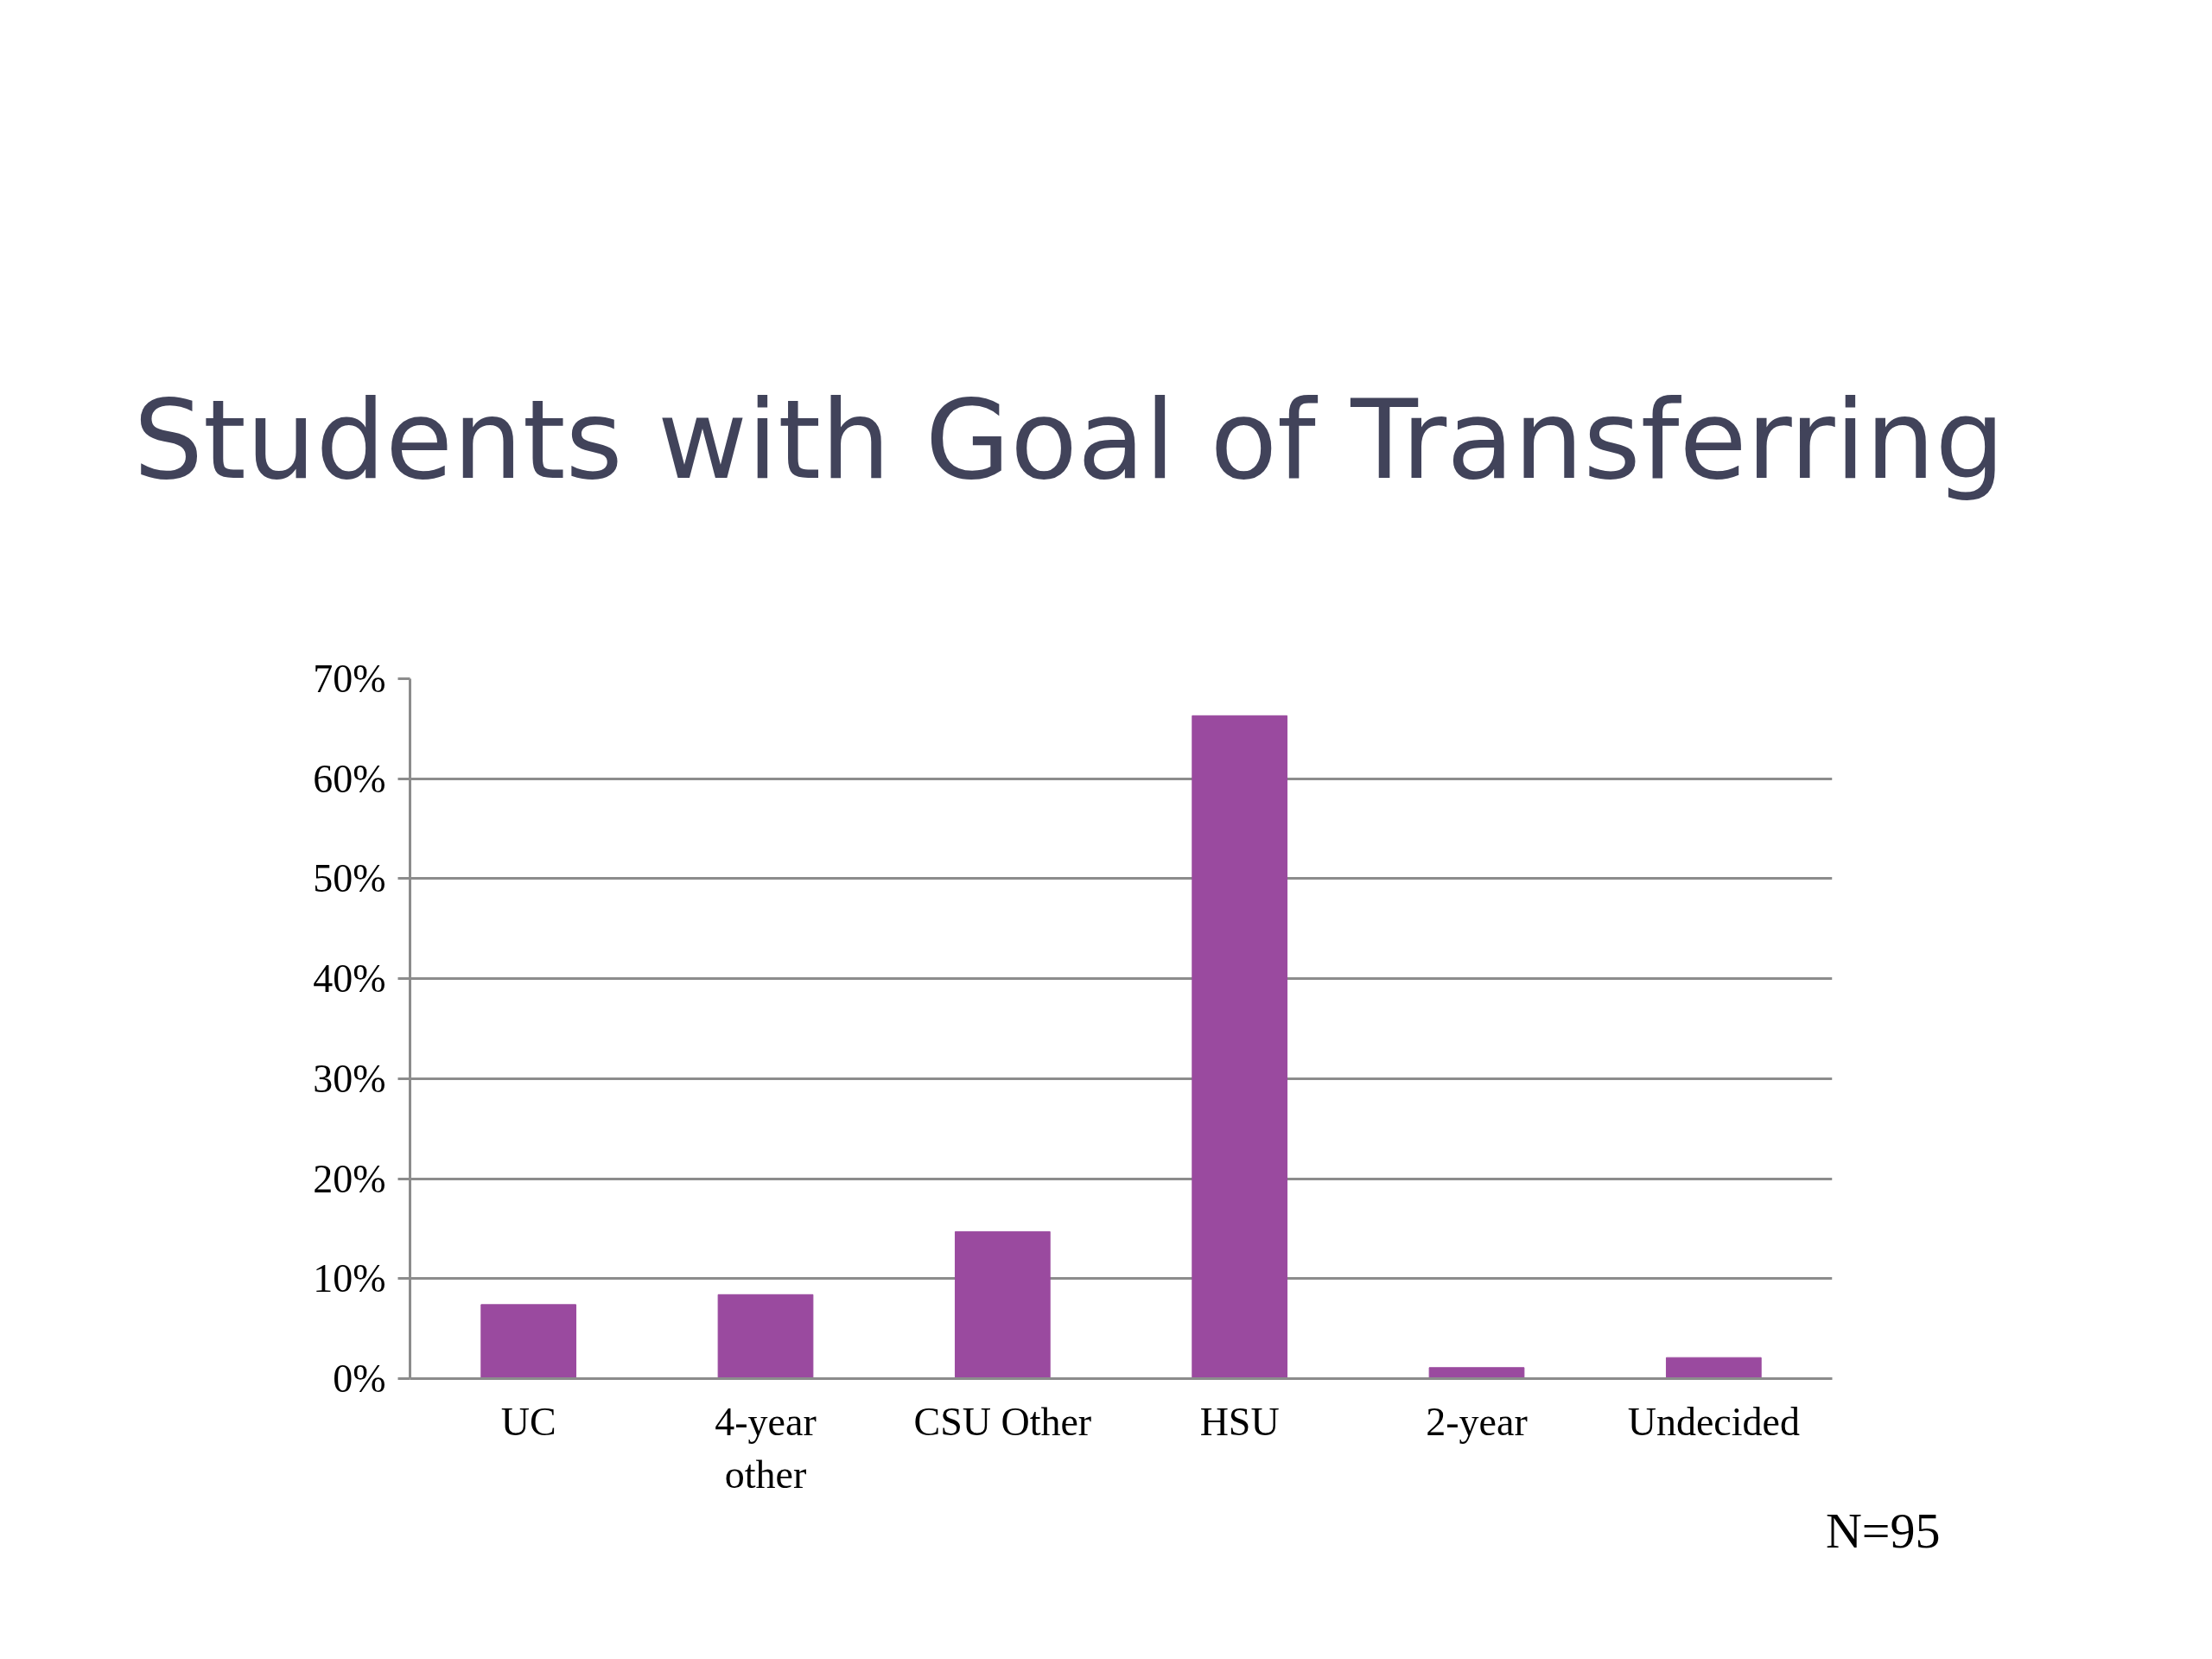  What do you see at coordinates (1069, 440) in the screenshot?
I see `chart-title: Students with Goal of Transferring` at bounding box center [1069, 440].